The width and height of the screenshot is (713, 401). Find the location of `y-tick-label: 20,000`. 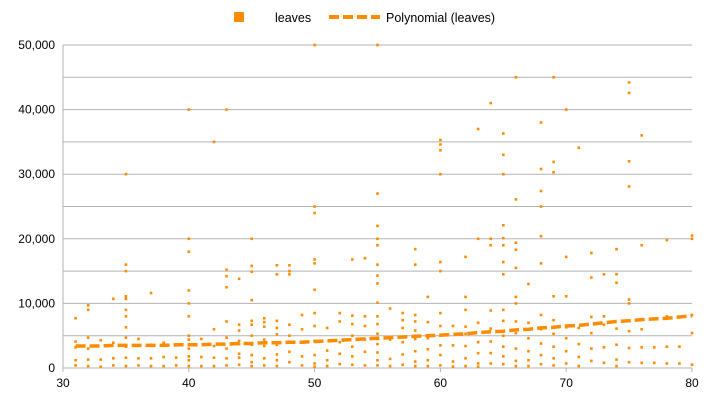

y-tick-label: 20,000 is located at coordinates (36, 239).